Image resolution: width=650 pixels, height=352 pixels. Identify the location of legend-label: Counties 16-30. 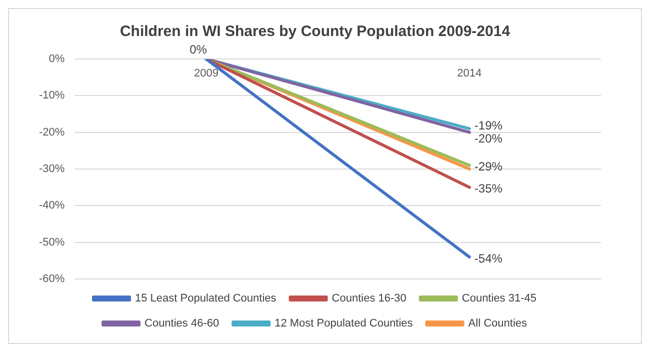
(369, 298).